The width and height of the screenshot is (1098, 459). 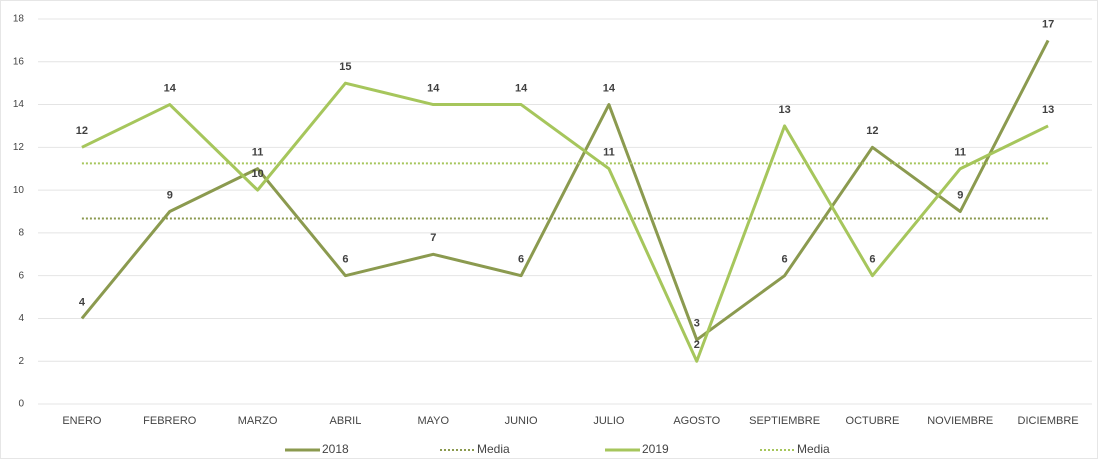 What do you see at coordinates (521, 421) in the screenshot?
I see `x-tick-label: JUNIO` at bounding box center [521, 421].